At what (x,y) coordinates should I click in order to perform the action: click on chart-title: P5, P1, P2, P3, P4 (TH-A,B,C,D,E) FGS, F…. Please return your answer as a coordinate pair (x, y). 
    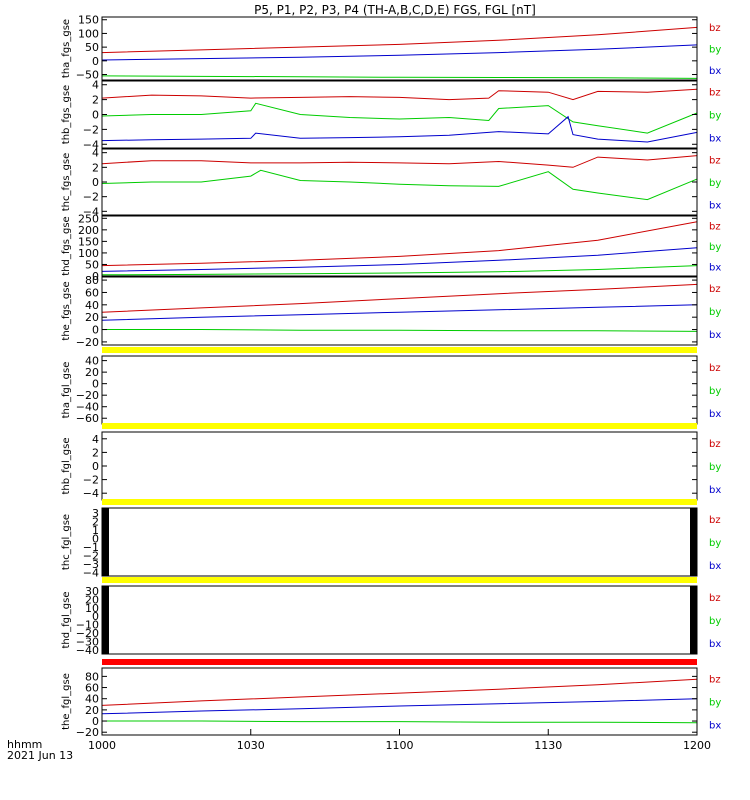
    Looking at the image, I should click on (395, 10).